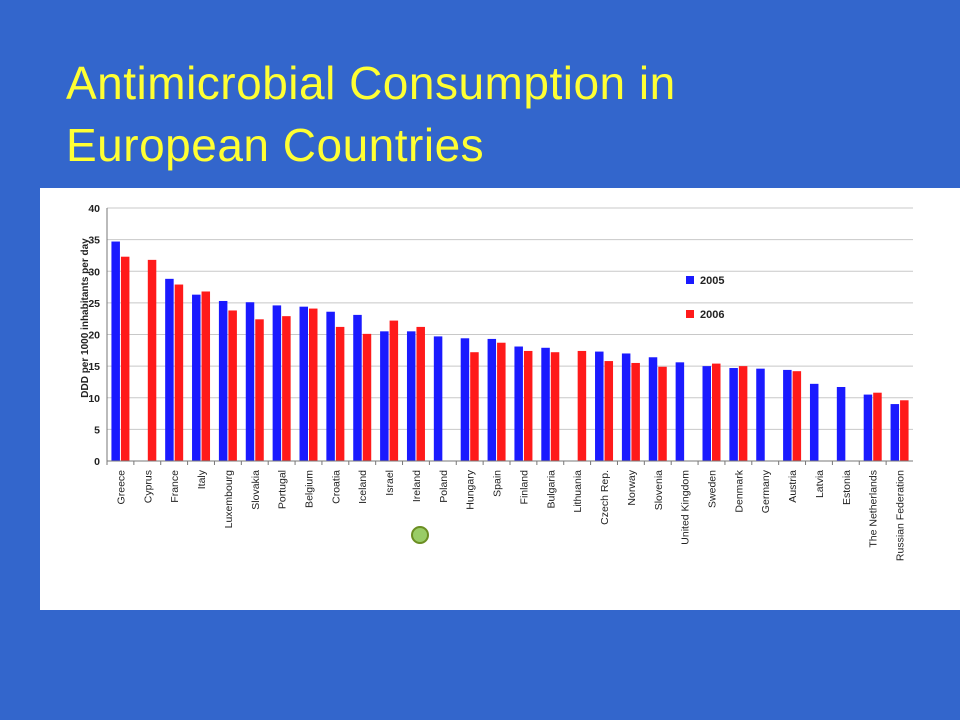  Describe the element at coordinates (94, 367) in the screenshot. I see `y-tick-label: 15` at that location.